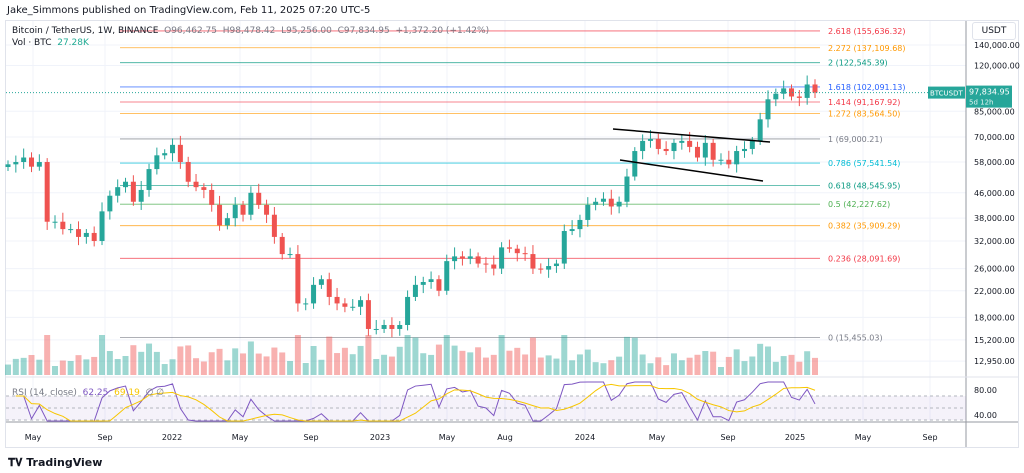 The height and width of the screenshot is (473, 1024). Describe the element at coordinates (380, 437) in the screenshot. I see `time-tick-label: 2023` at that location.